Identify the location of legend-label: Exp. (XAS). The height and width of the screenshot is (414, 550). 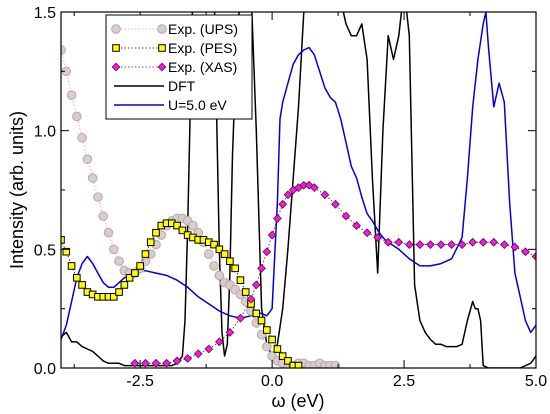
(202, 67).